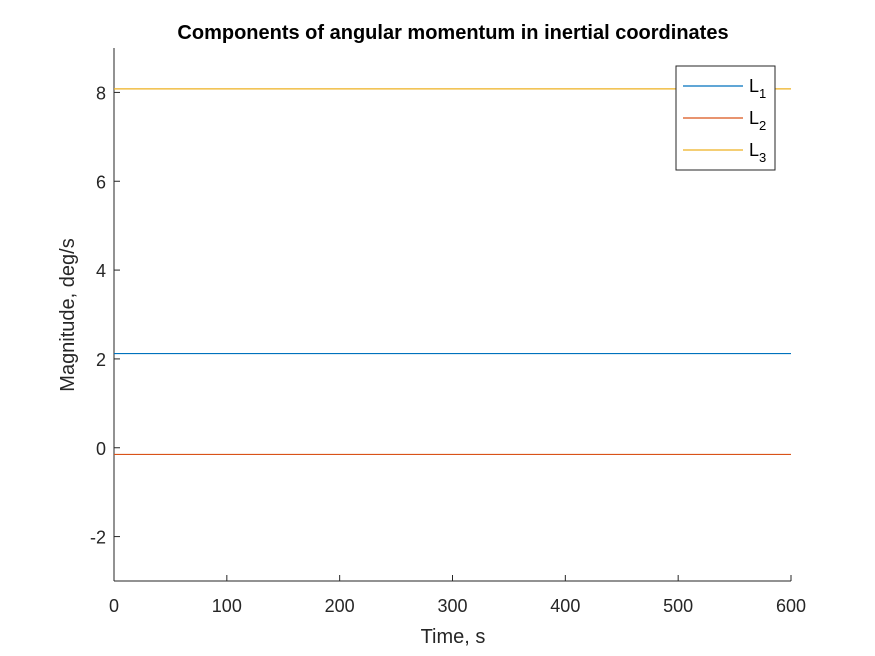 Image resolution: width=875 pixels, height=656 pixels. What do you see at coordinates (227, 606) in the screenshot?
I see `x-tick-label: 100` at bounding box center [227, 606].